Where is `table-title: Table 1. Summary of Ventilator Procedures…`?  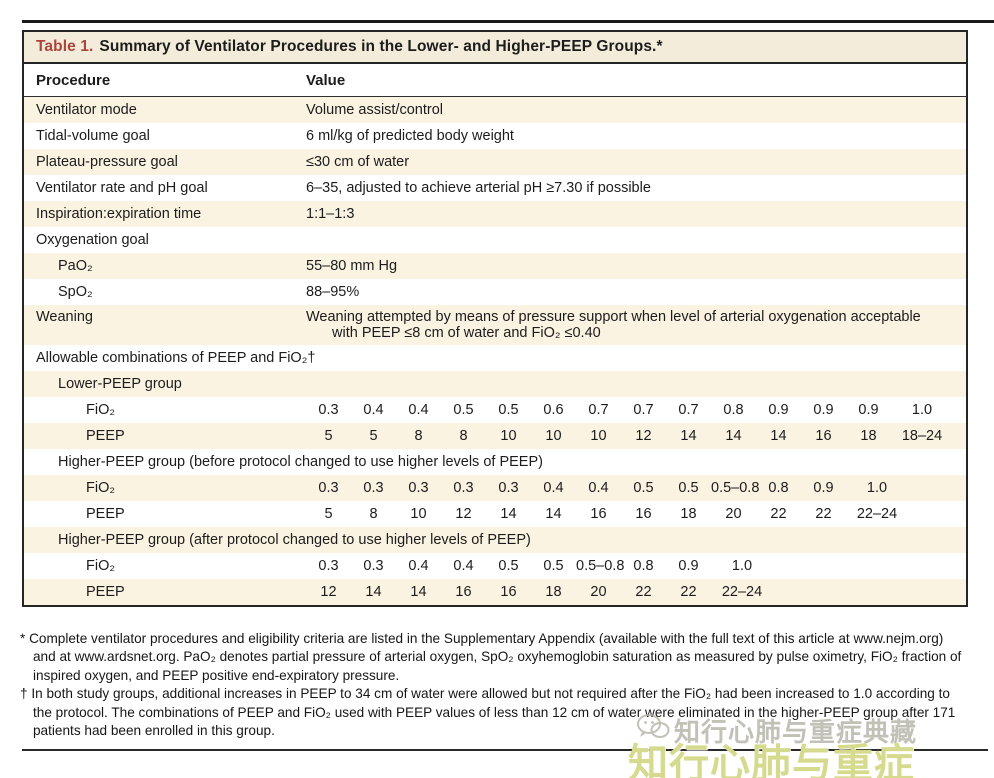
table-title: Table 1. Summary of Ventilator Procedures… is located at coordinates (495, 48).